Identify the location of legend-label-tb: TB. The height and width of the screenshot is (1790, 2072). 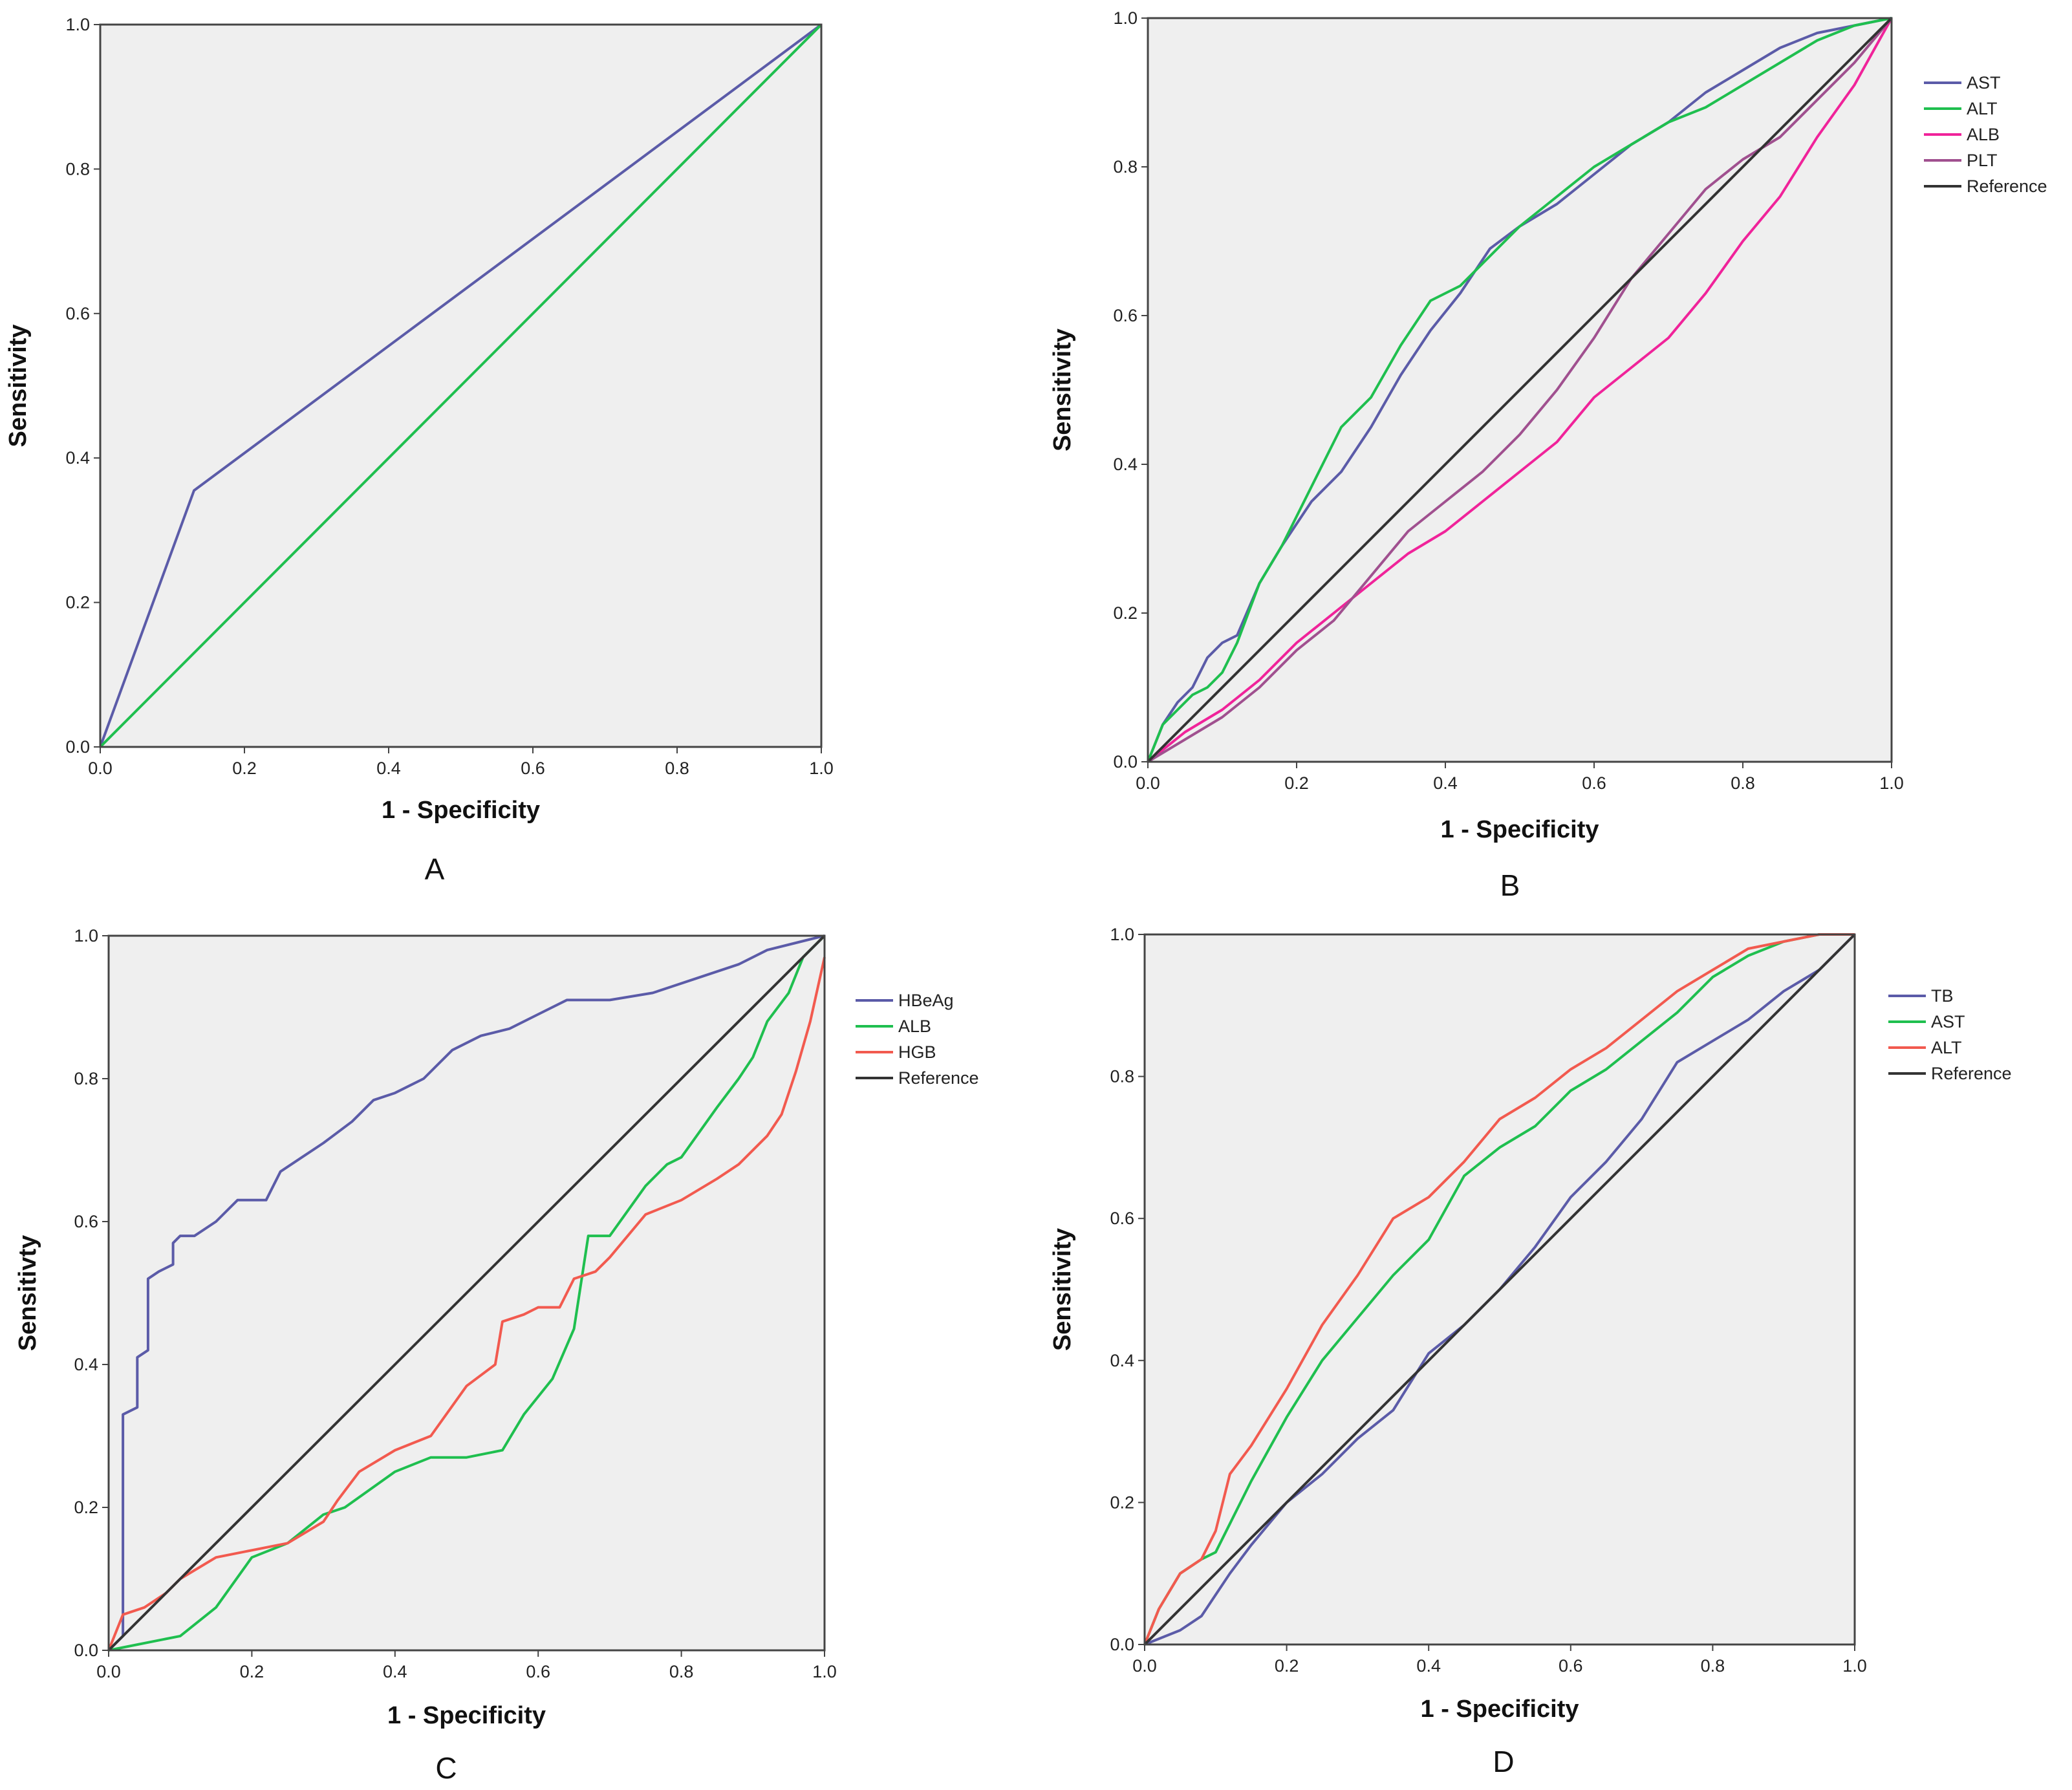
(1942, 996).